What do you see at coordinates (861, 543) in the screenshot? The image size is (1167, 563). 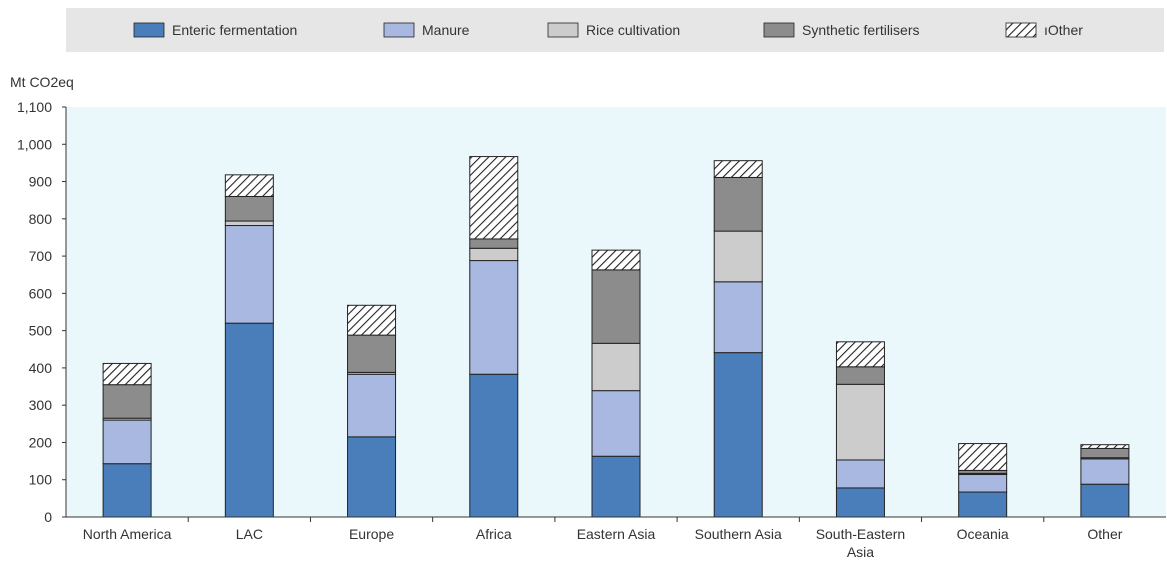 I see `x-category-label: South-Eastern Asia` at bounding box center [861, 543].